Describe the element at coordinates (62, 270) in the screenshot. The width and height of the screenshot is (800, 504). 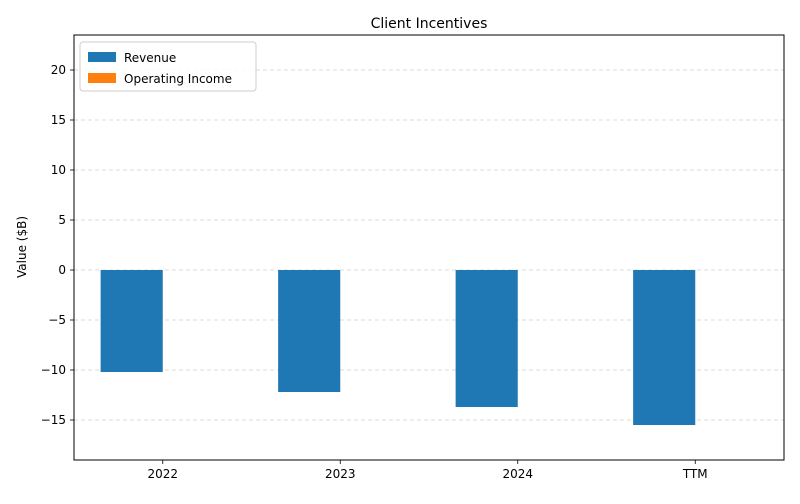
I see `y-tick-label: 0` at that location.